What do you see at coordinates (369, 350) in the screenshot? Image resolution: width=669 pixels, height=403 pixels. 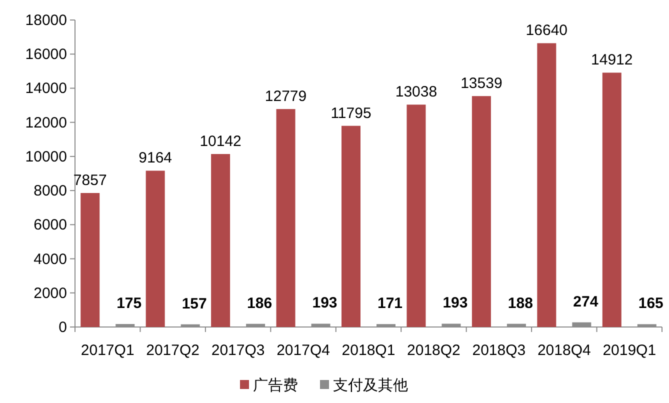 I see `x-tick-label: 2018Q1` at bounding box center [369, 350].